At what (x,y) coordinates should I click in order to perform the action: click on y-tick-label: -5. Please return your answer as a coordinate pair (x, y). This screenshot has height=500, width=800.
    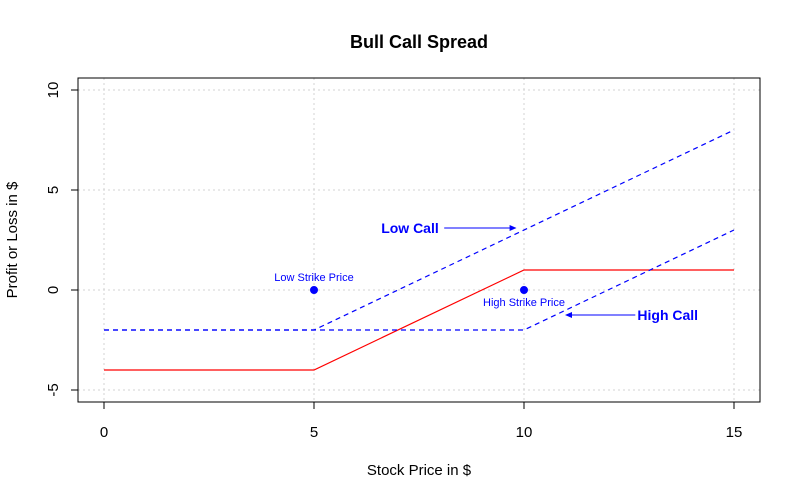
    Looking at the image, I should click on (53, 389).